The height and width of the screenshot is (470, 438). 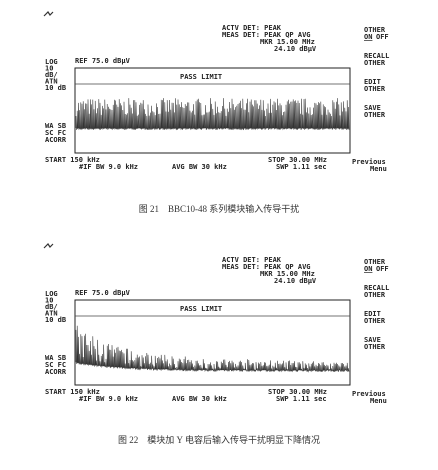 I want to click on caption: 图 21 BBC10-48 系列模块输入传导干扰, so click(x=219, y=208).